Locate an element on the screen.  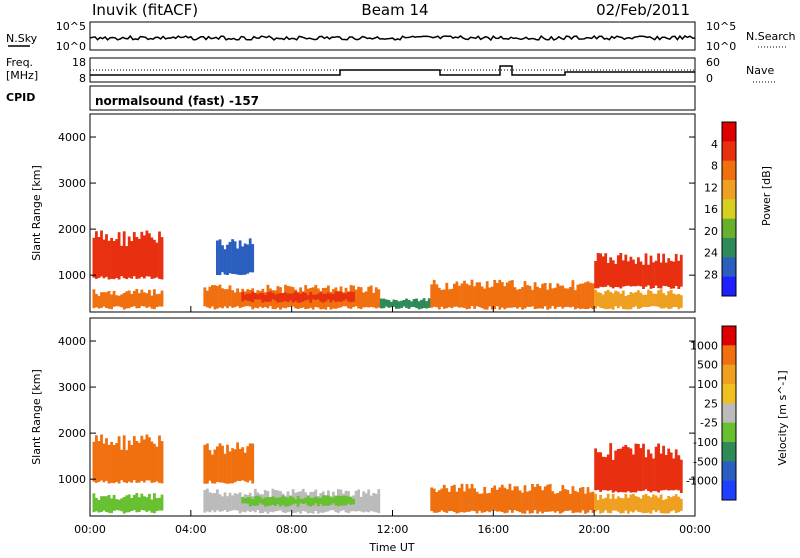
time-tick-label: 04:00 is located at coordinates (191, 529).